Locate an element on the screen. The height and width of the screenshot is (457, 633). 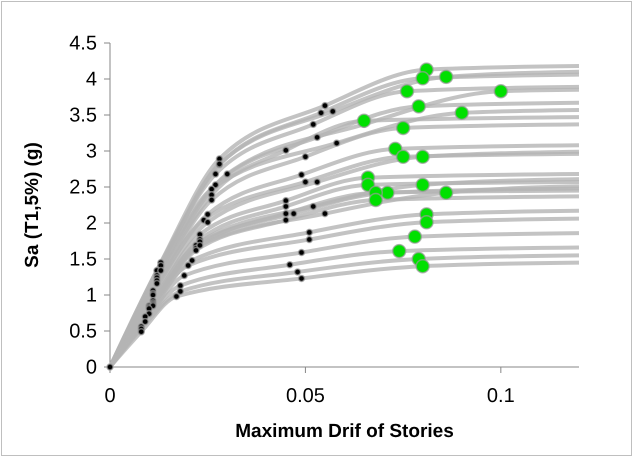
x-tick-label: 0 is located at coordinates (110, 396).